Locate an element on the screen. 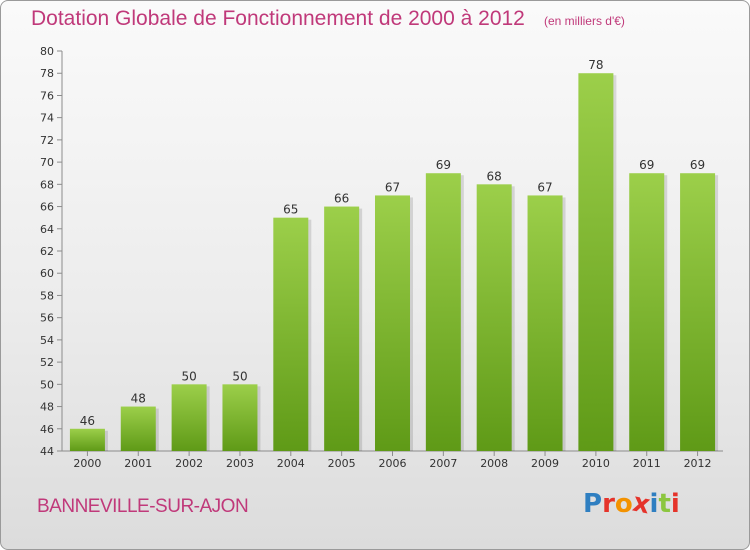 This screenshot has width=750, height=550. data-label: 78 is located at coordinates (595, 65).